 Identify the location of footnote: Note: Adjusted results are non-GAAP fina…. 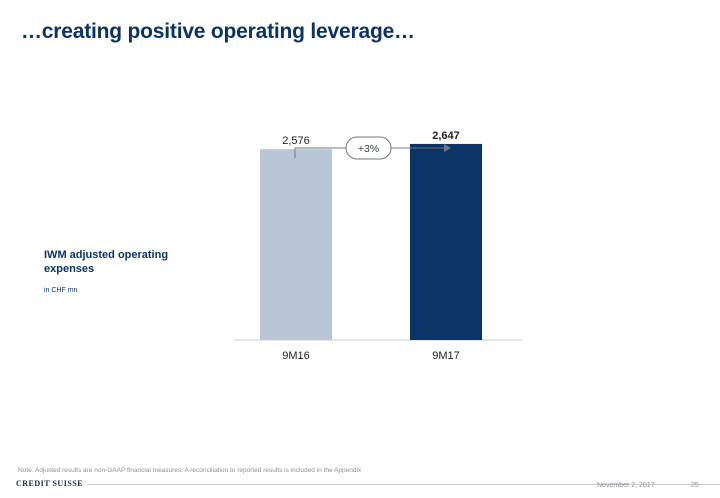
(190, 470).